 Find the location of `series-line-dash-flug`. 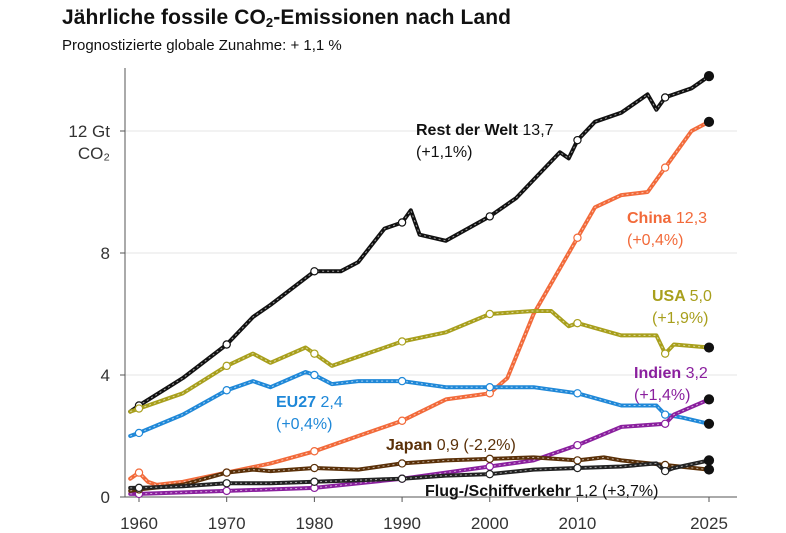

series-line-dash-flug is located at coordinates (420, 474).